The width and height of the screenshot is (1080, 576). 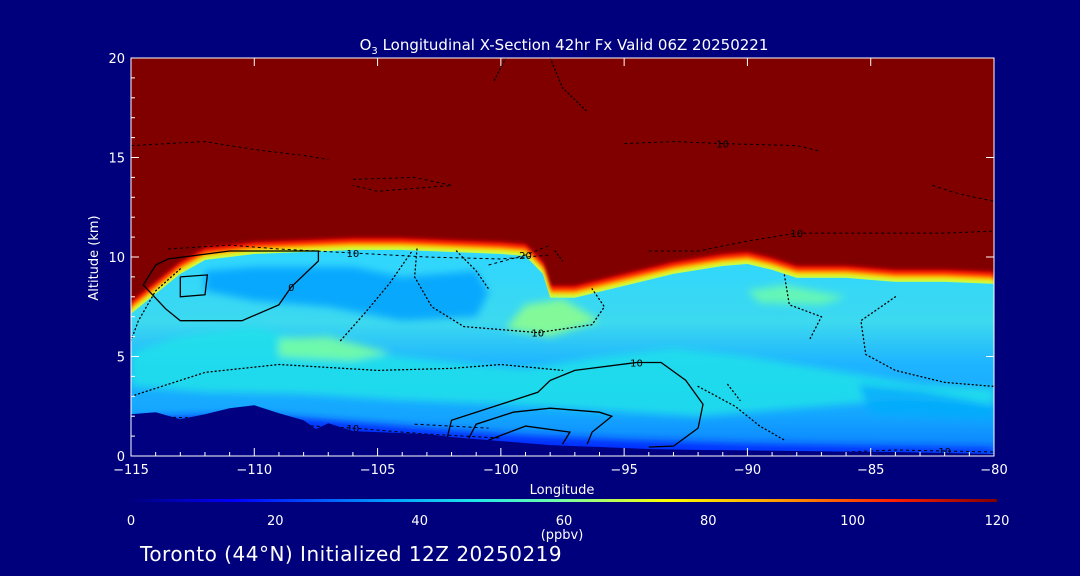 I want to click on x-tick-label: −105, so click(x=378, y=470).